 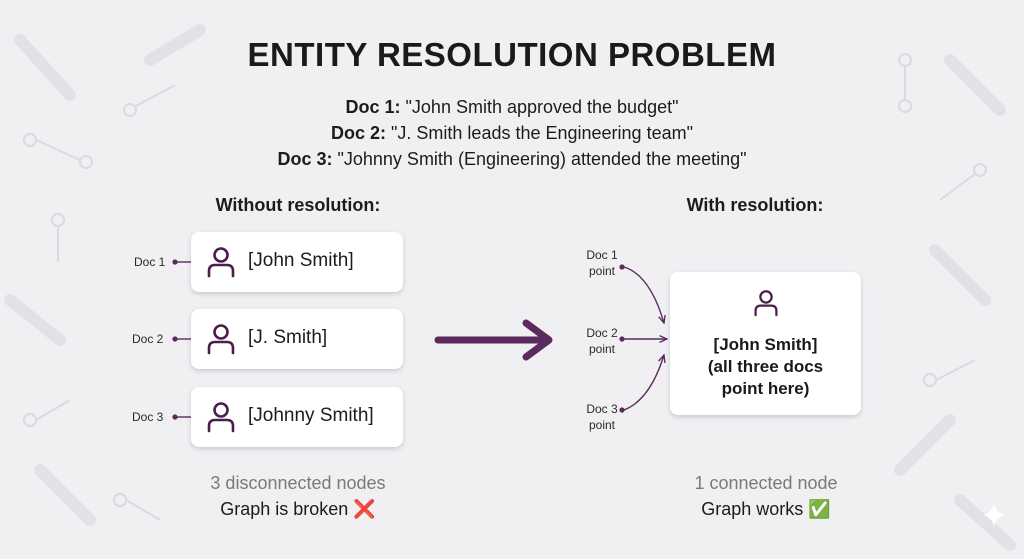 What do you see at coordinates (766, 509) in the screenshot?
I see `right-caption-main: Graph works ✅` at bounding box center [766, 509].